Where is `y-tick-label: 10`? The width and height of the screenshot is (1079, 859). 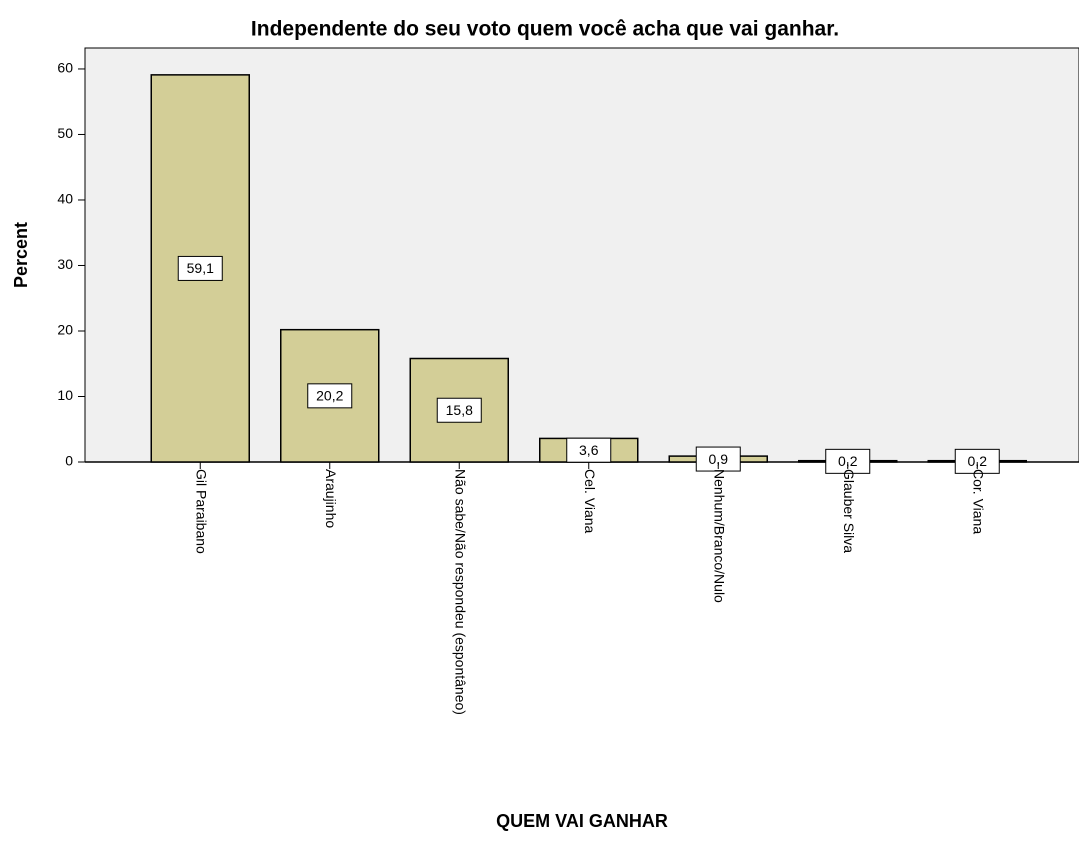 y-tick-label: 10 is located at coordinates (65, 395).